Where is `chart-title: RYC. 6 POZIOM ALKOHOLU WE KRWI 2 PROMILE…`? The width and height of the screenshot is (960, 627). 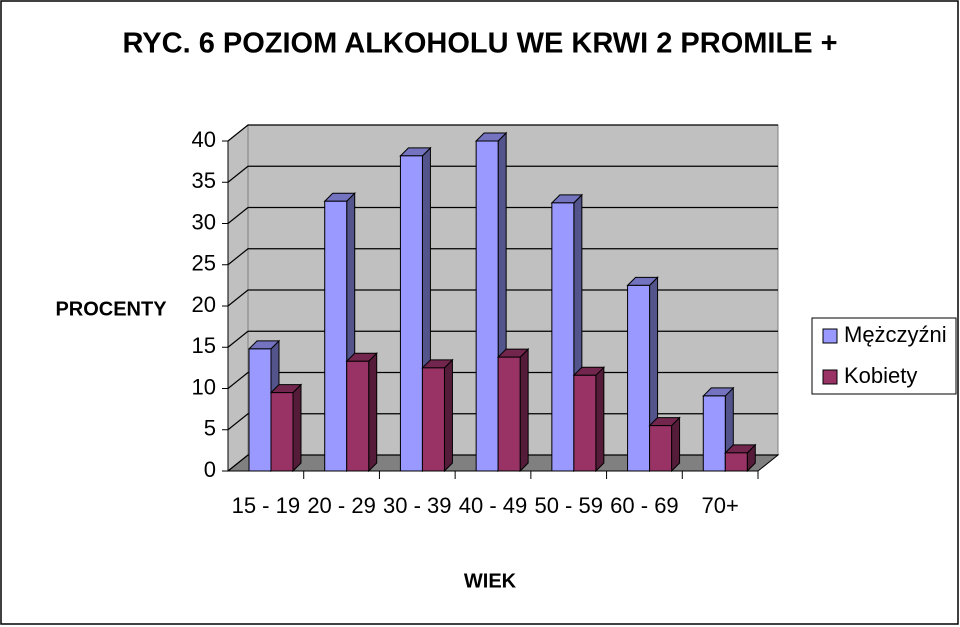 chart-title: RYC. 6 POZIOM ALKOHOLU WE KRWI 2 PROMILE… is located at coordinates (479, 44).